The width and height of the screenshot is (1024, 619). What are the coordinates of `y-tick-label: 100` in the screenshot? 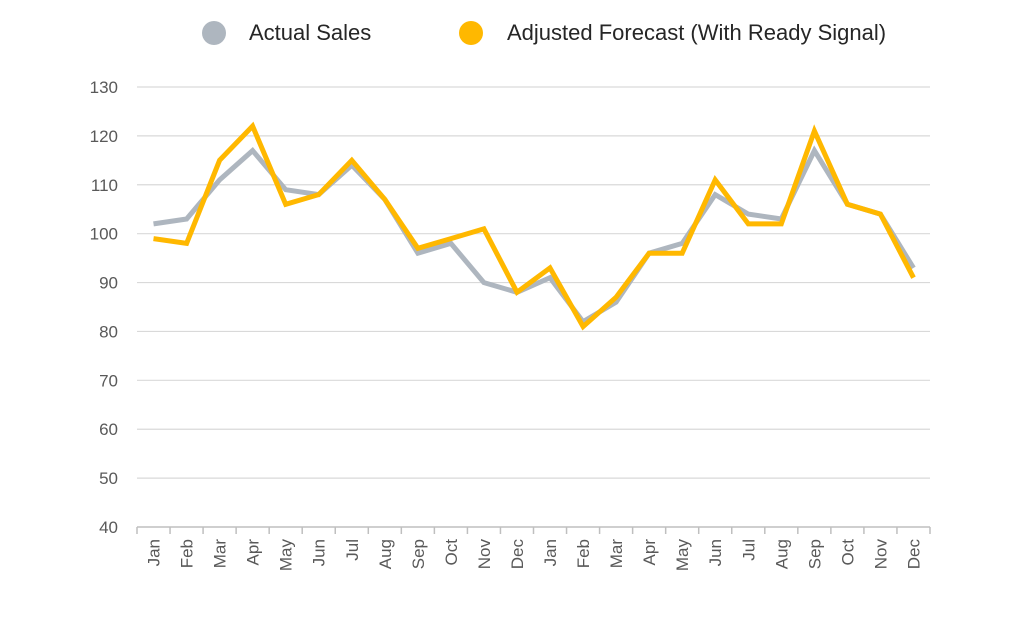 It's located at (104, 234).